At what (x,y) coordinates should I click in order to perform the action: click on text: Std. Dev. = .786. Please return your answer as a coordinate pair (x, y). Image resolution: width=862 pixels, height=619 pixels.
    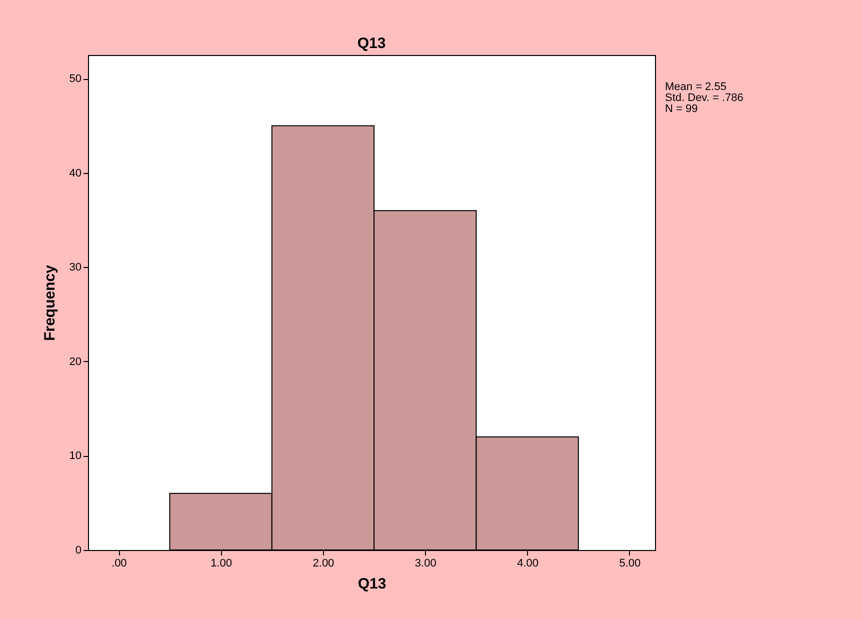
    Looking at the image, I should click on (704, 98).